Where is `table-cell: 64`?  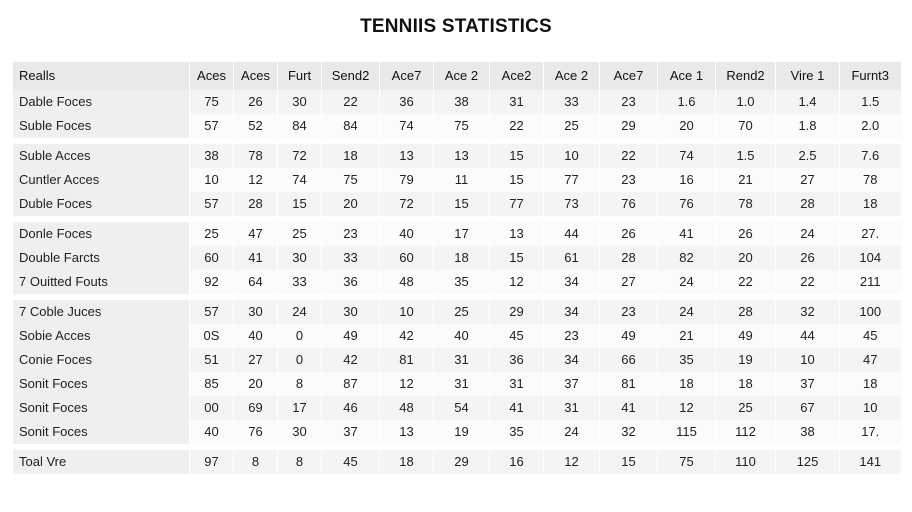 table-cell: 64 is located at coordinates (255, 283).